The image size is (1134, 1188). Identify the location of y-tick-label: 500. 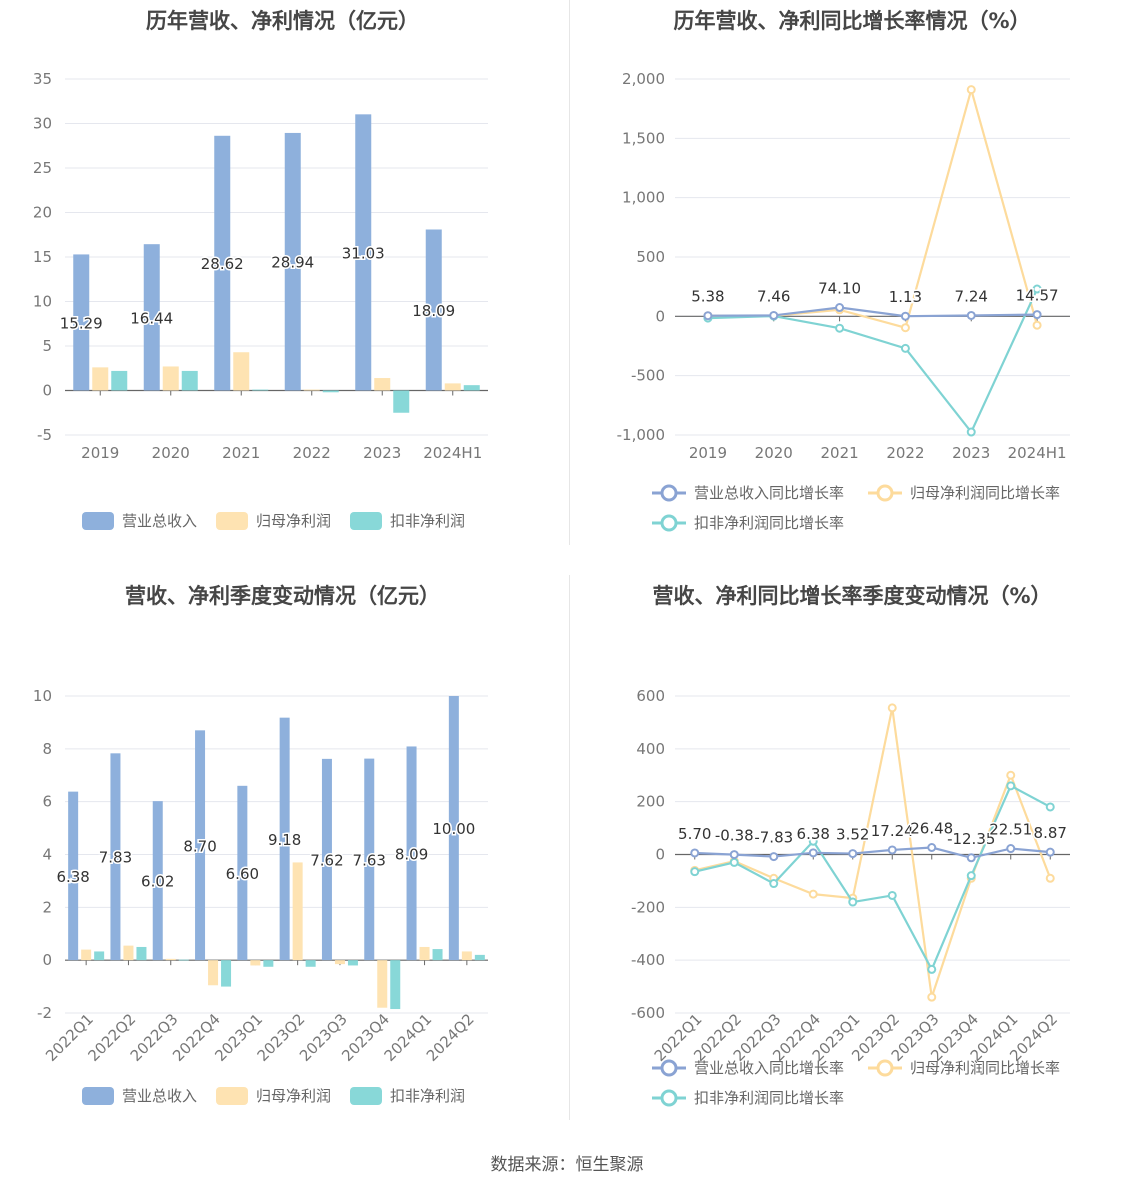
(650, 257).